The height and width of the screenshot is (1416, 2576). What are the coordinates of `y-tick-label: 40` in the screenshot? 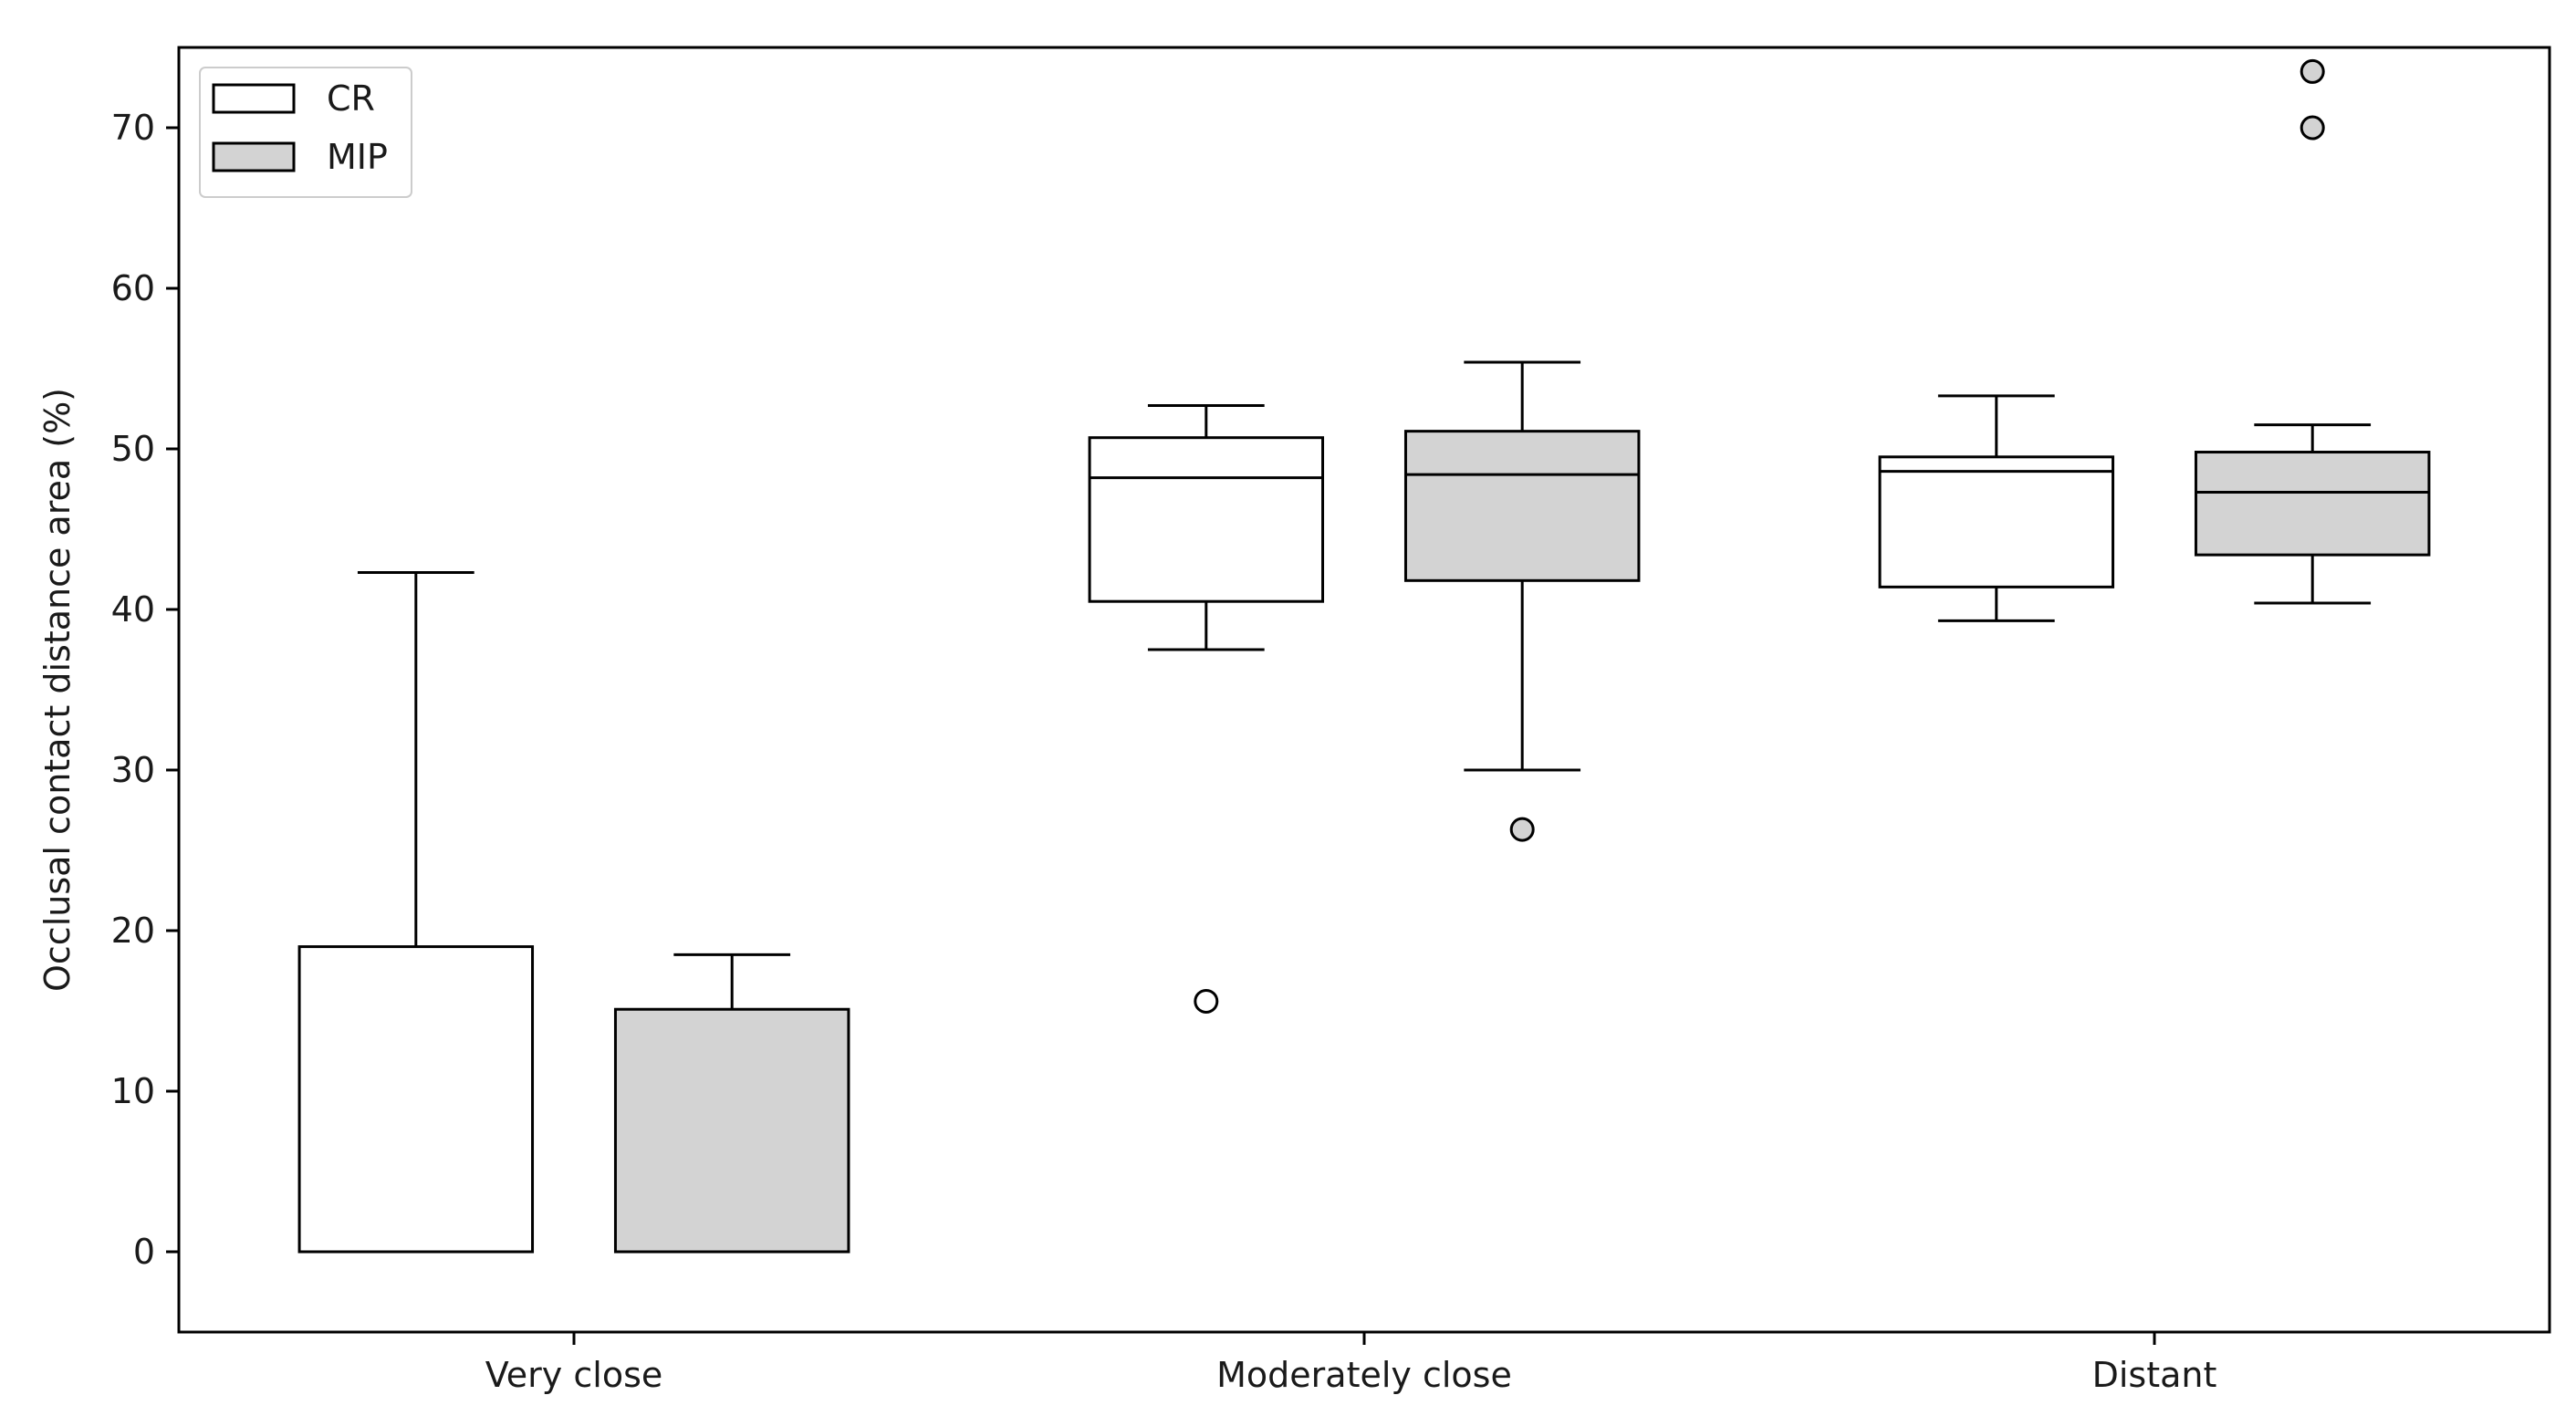 It's located at (133, 609).